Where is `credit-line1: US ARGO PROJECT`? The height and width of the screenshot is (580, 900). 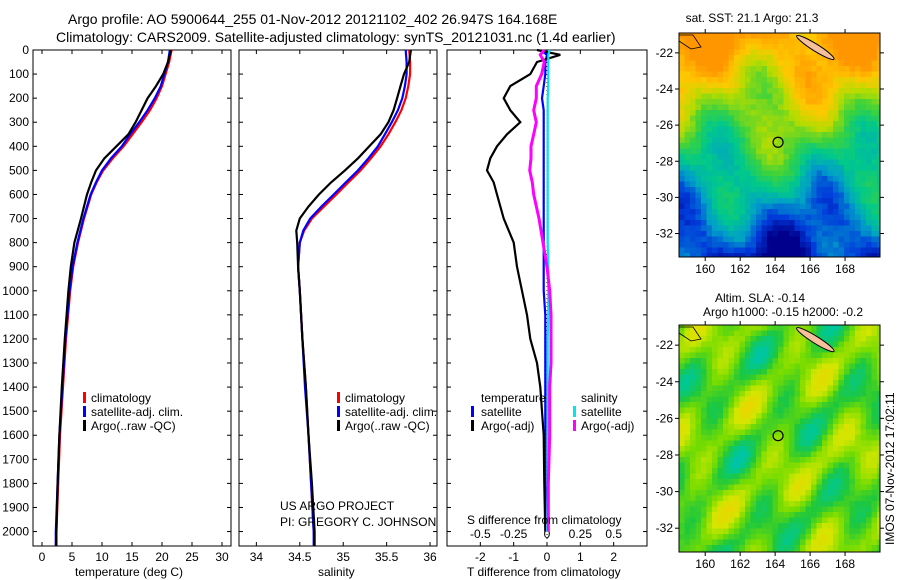
credit-line1: US ARGO PROJECT is located at coordinates (337, 506).